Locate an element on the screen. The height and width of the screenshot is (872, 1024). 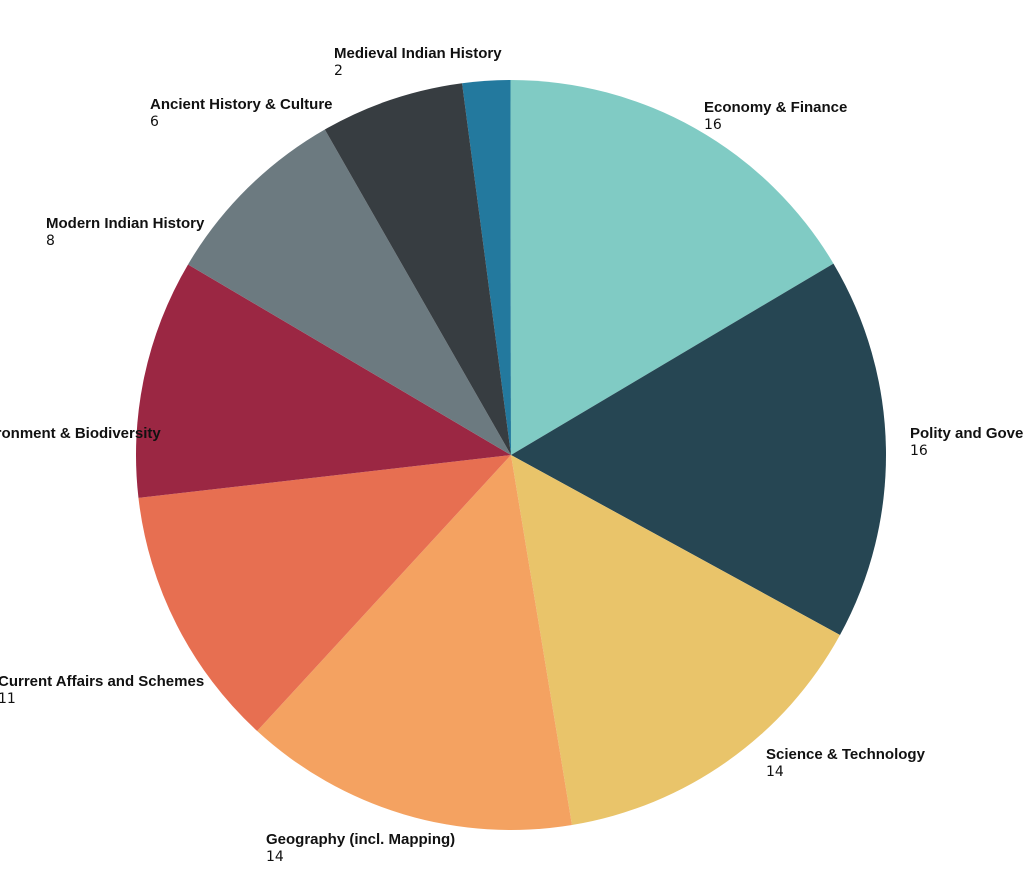
slice-label: Modern Indian History is located at coordinates (125, 223).